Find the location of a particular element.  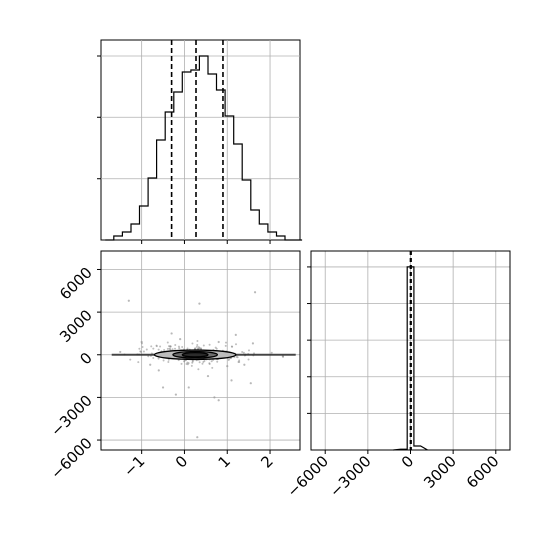

scatter-ytick-label: 0 is located at coordinates (85, 358).